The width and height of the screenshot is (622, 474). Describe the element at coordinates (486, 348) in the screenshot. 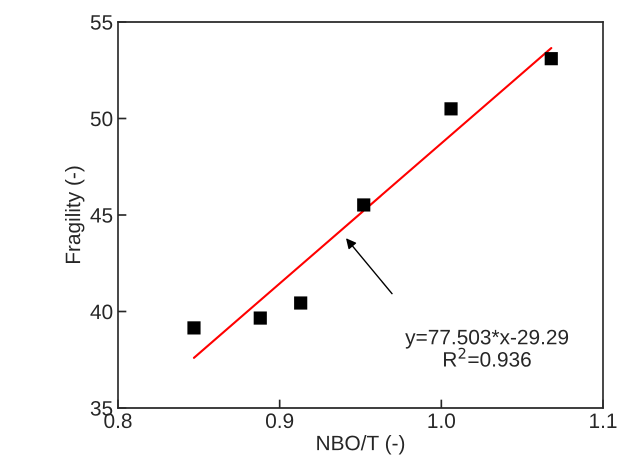

I see `annotation: y=77.503*x-29.29 R$^{2}$=0.936` at that location.